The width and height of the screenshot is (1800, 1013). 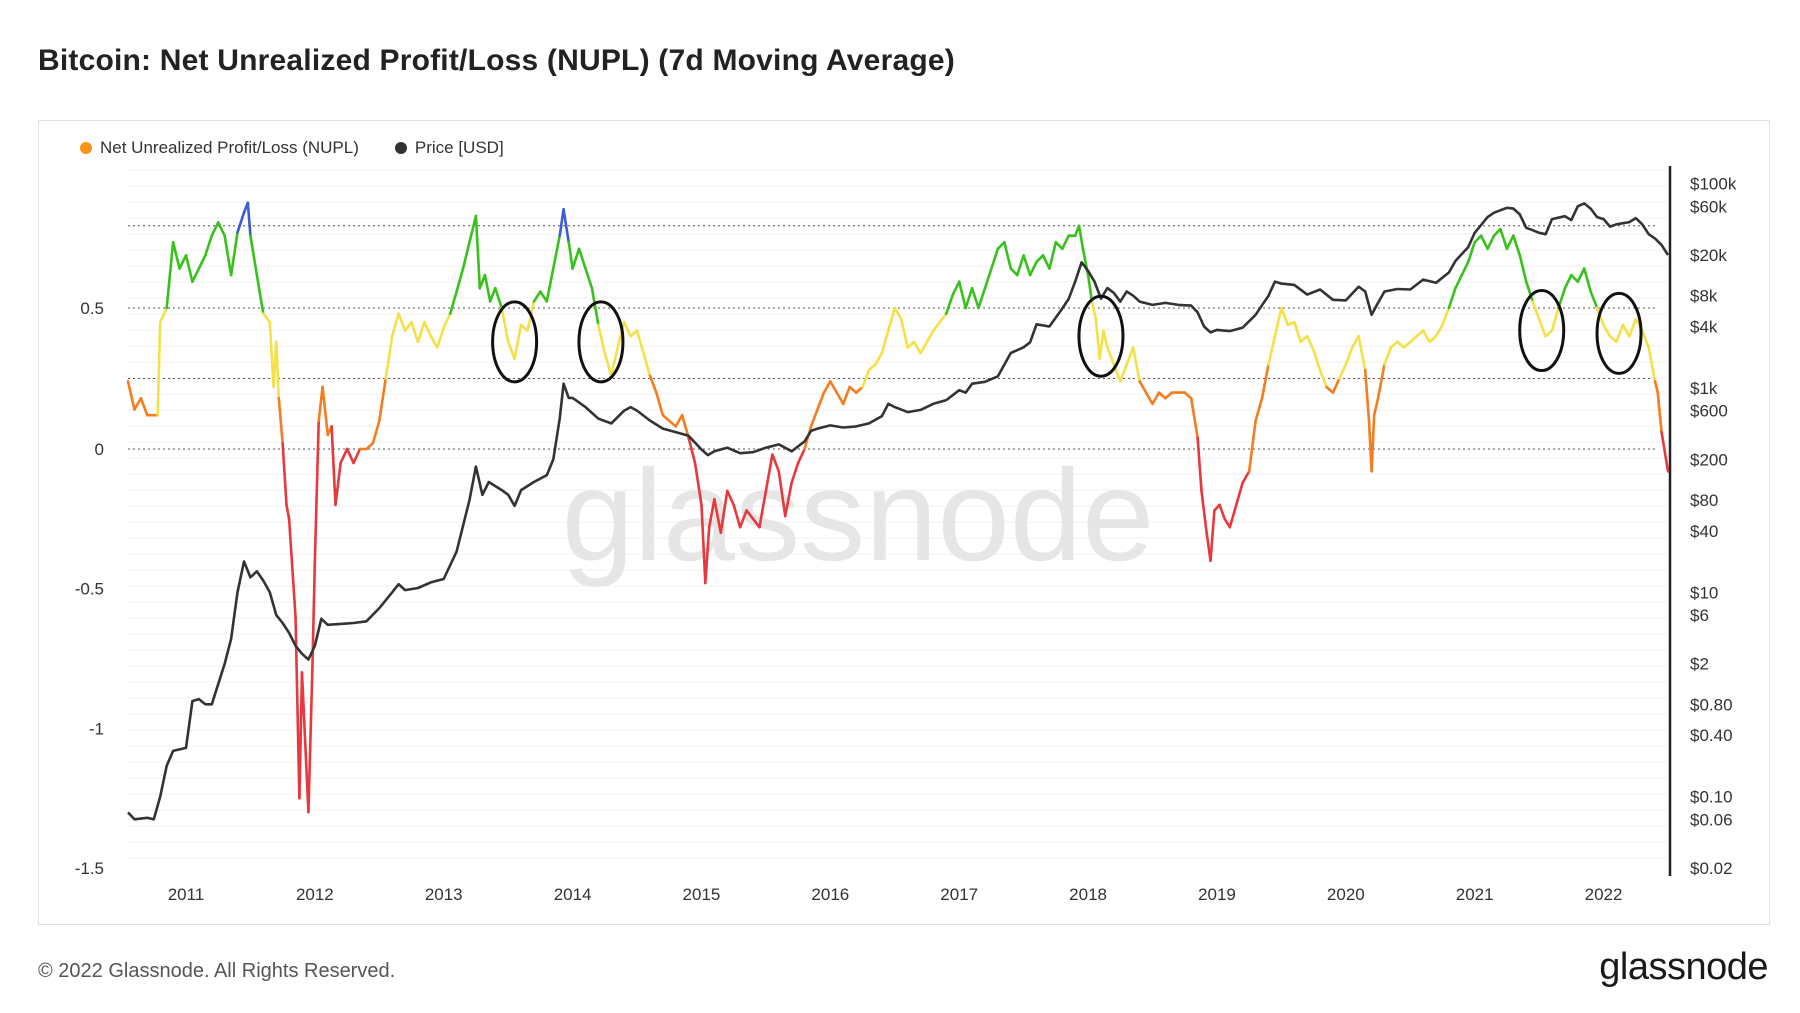 I want to click on x-axis-tick-label: 2017, so click(x=959, y=894).